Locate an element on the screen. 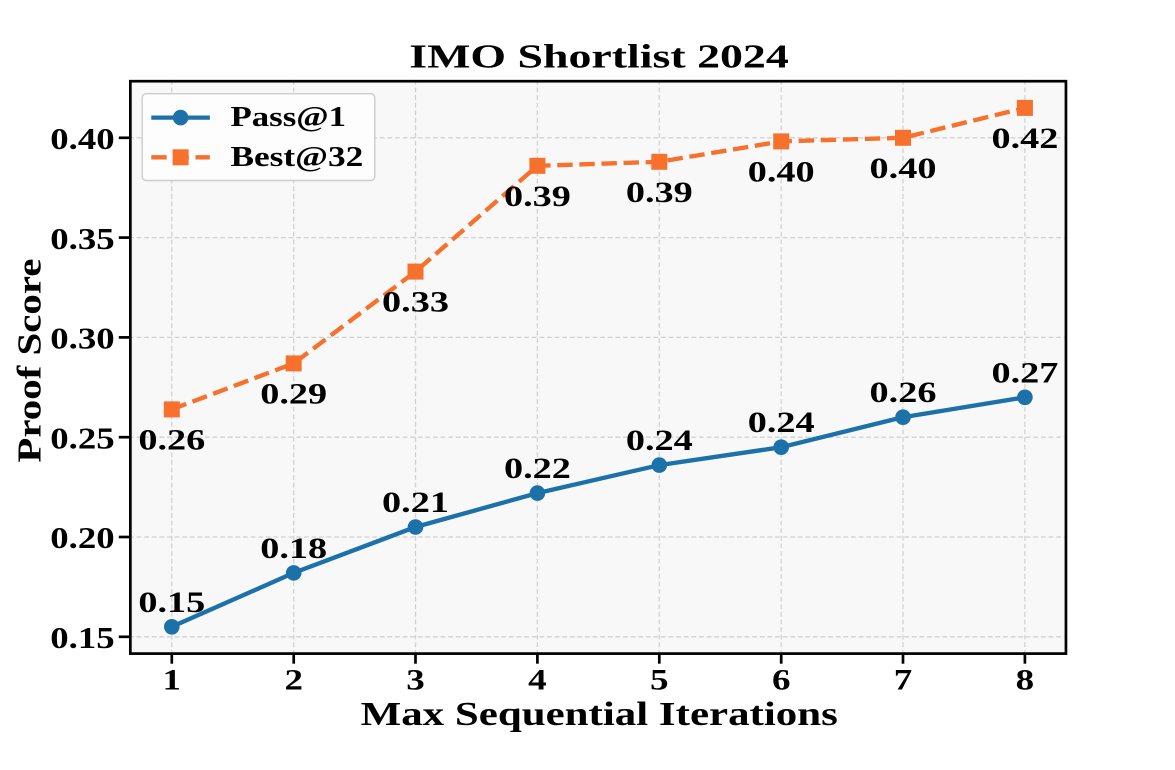  svg-text: 7 is located at coordinates (903, 680).